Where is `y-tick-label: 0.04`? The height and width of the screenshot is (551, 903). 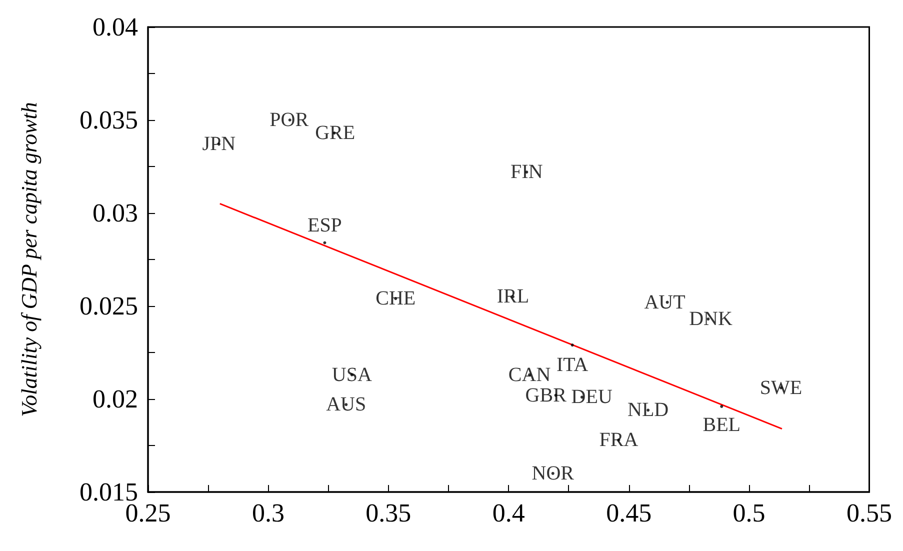
y-tick-label: 0.04 is located at coordinates (115, 27).